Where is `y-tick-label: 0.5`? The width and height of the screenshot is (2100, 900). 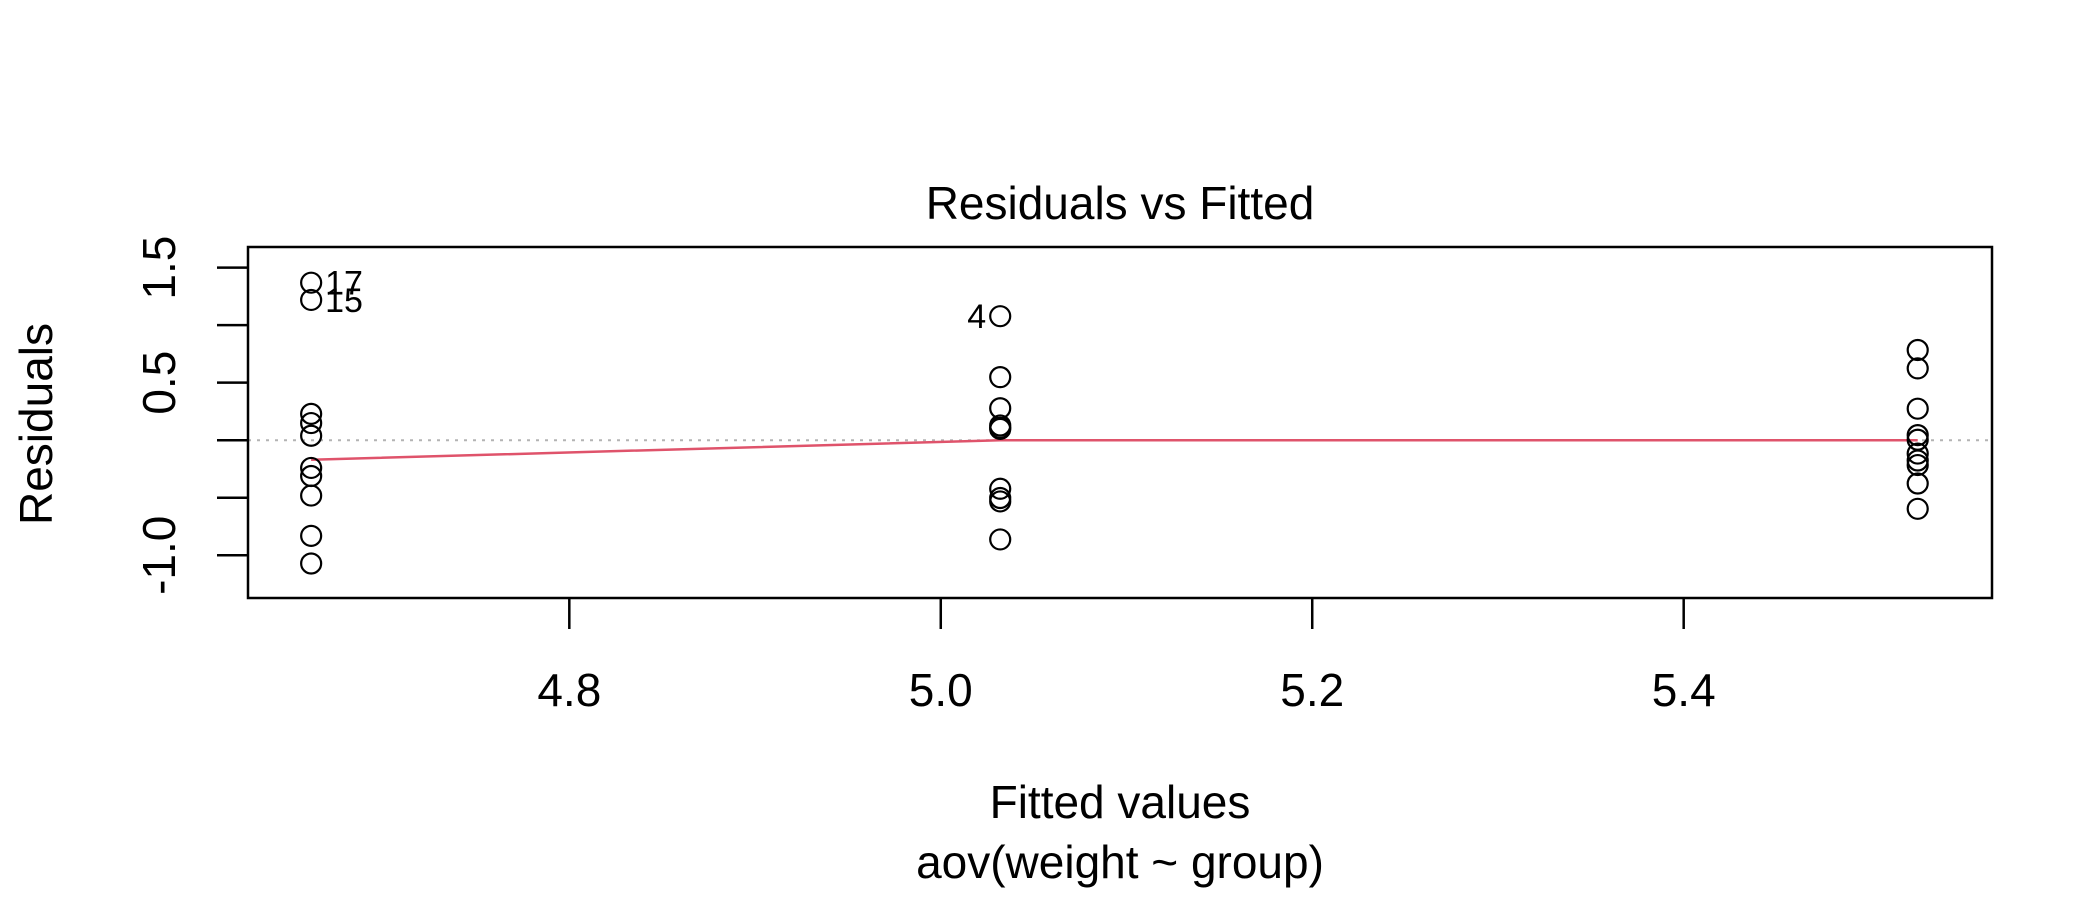
y-tick-label: 0.5 is located at coordinates (159, 383).